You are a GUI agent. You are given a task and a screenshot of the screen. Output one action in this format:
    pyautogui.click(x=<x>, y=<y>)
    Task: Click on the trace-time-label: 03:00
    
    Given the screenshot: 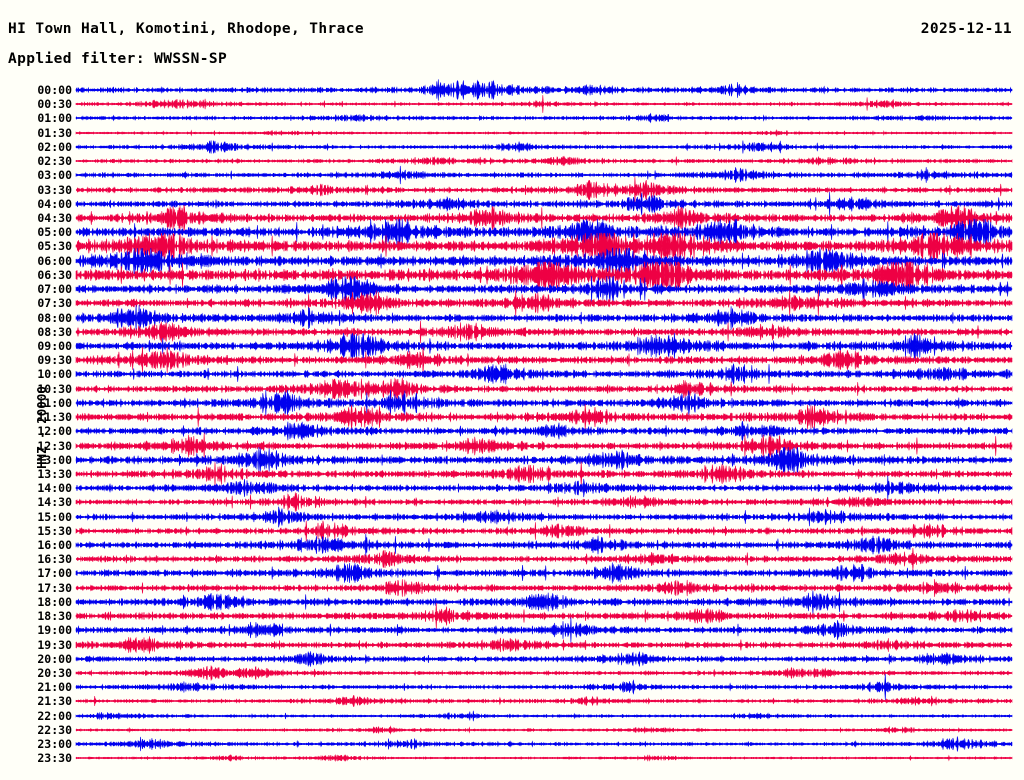 What is the action you would take?
    pyautogui.click(x=54, y=175)
    